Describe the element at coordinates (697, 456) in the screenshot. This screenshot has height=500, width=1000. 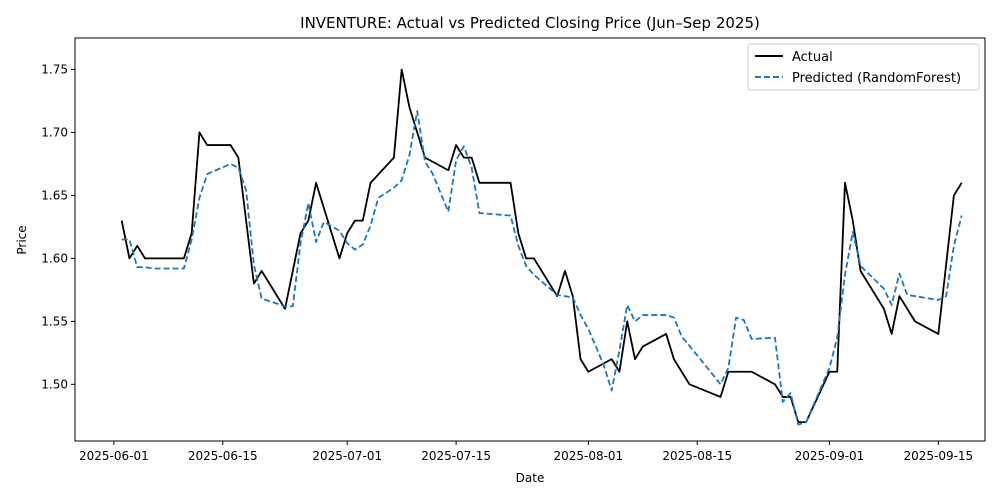
I see `x-tick-label: 2025-08-15` at that location.